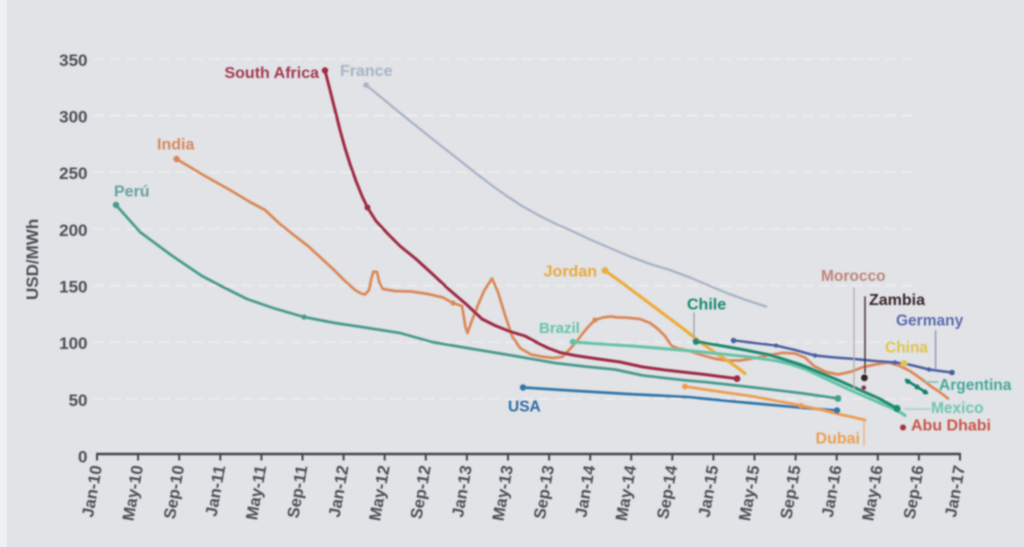  I want to click on svg-text: Morocco, so click(853, 276).